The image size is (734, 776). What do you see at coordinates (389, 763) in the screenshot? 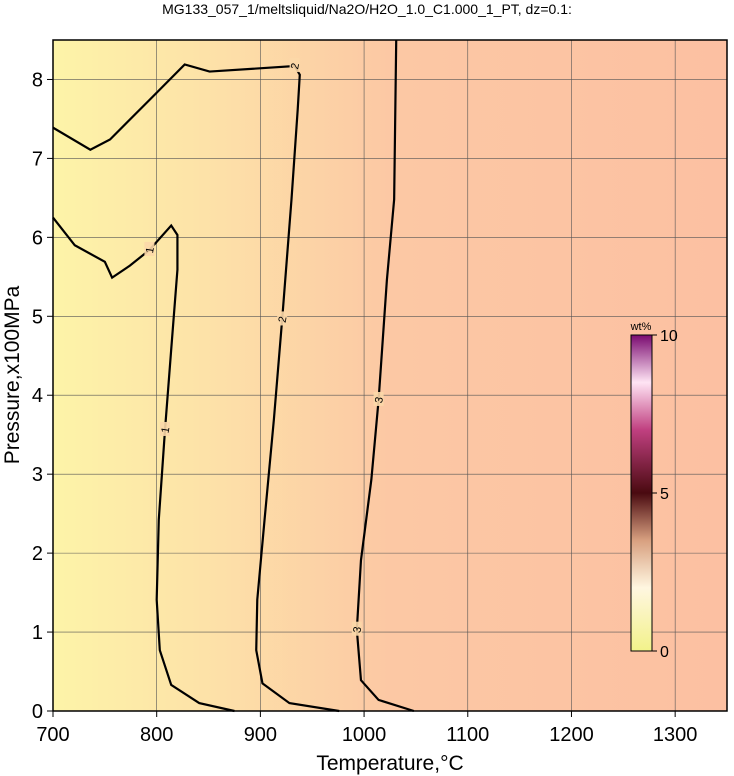
I see `x-axis-label: Temperature,°C` at bounding box center [389, 763].